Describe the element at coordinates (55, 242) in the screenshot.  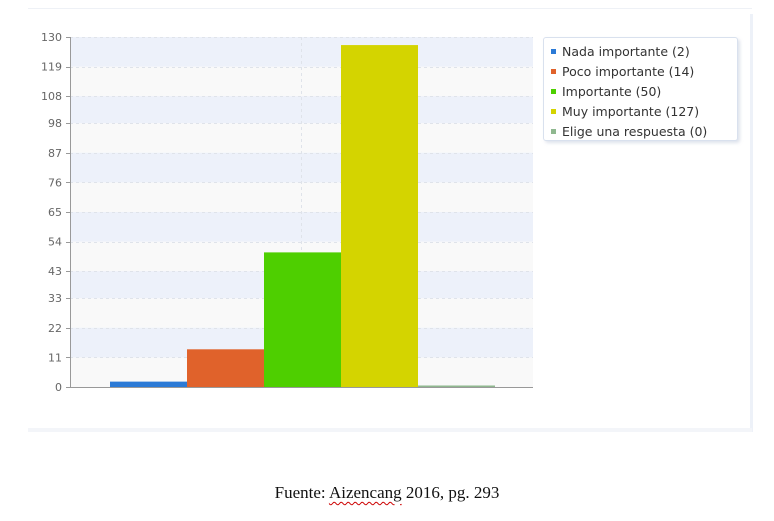
I see `y-tick-label: 54` at that location.